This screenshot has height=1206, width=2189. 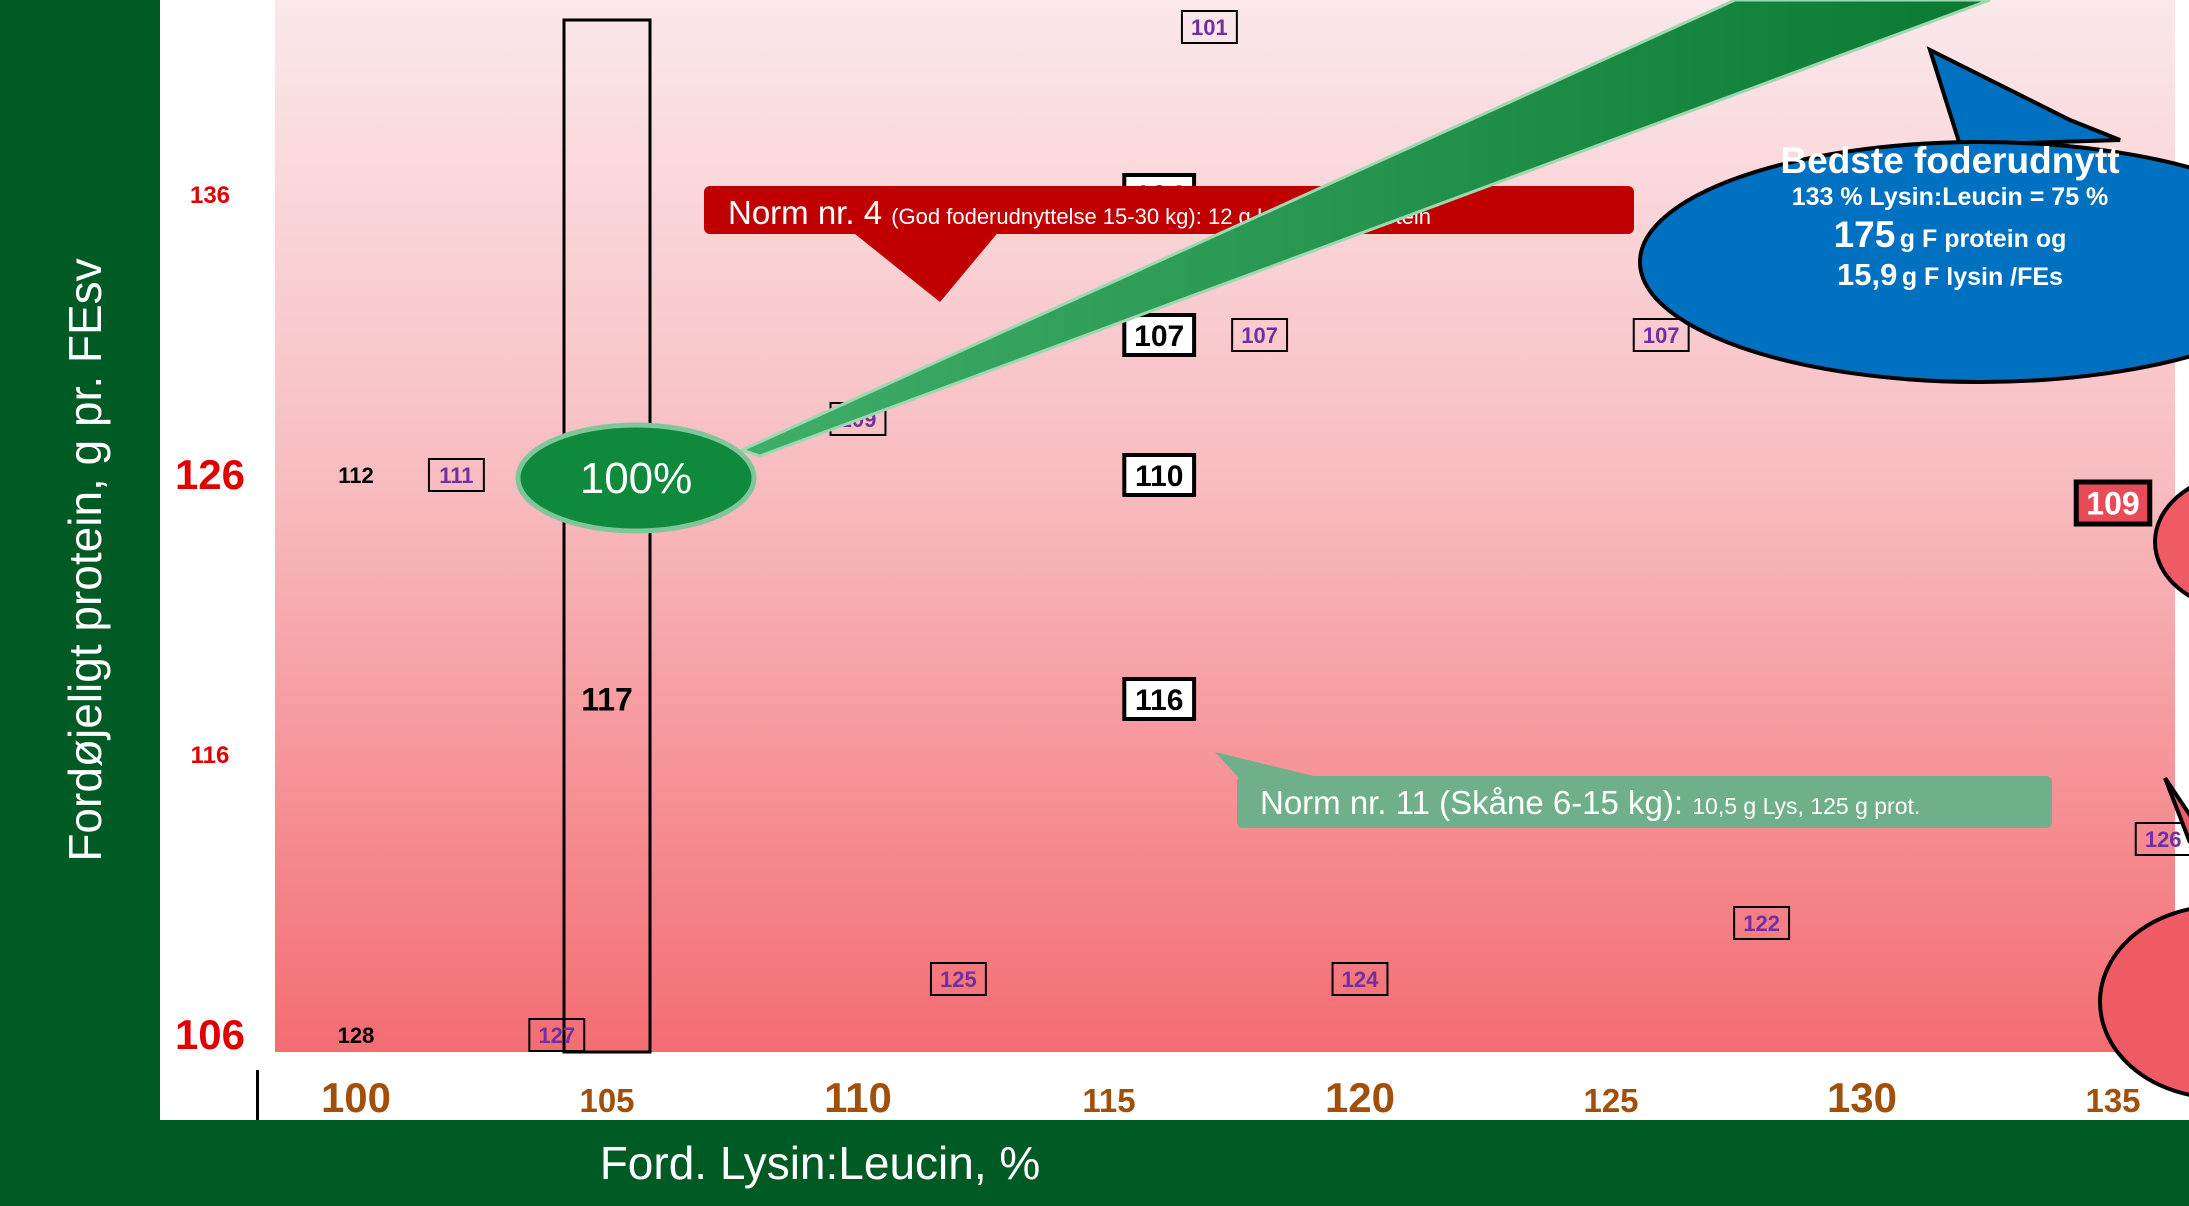 I want to click on data-point: 126, so click(x=2161, y=839).